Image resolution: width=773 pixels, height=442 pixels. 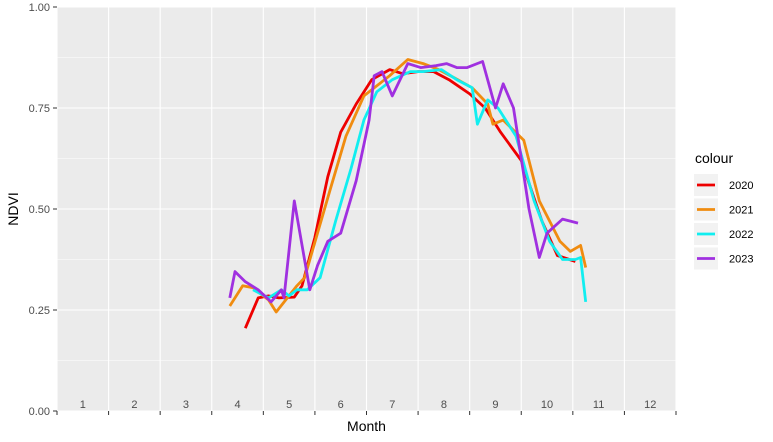 I want to click on y-tick-label: 0.75, so click(x=39, y=109).